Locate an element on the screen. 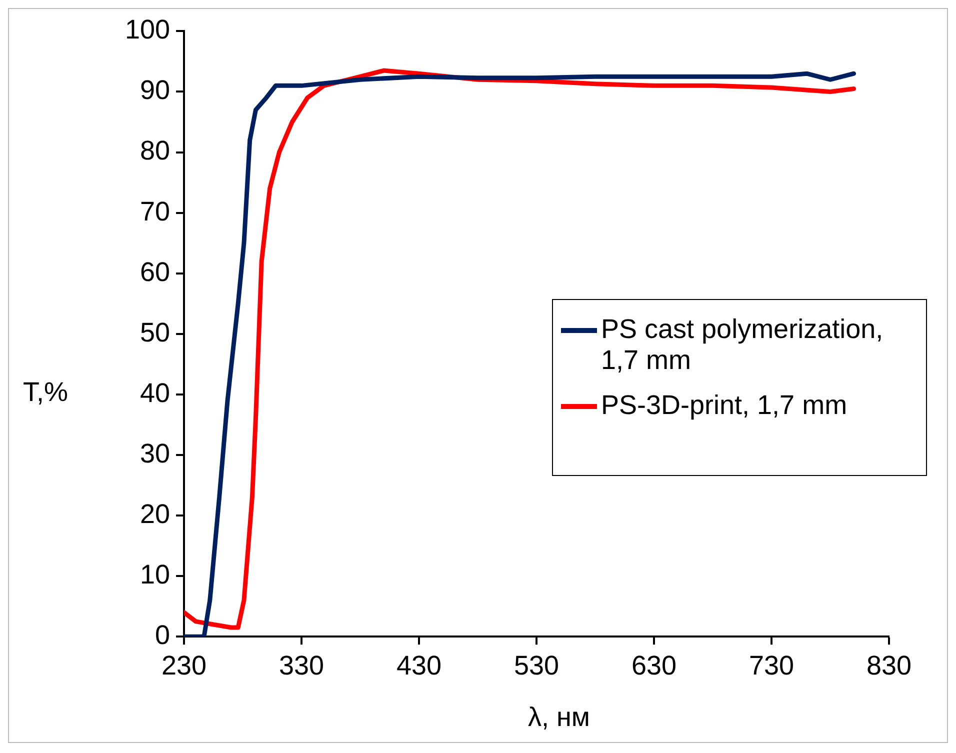 The image size is (956, 753). x-tick-label: 330 is located at coordinates (301, 665).